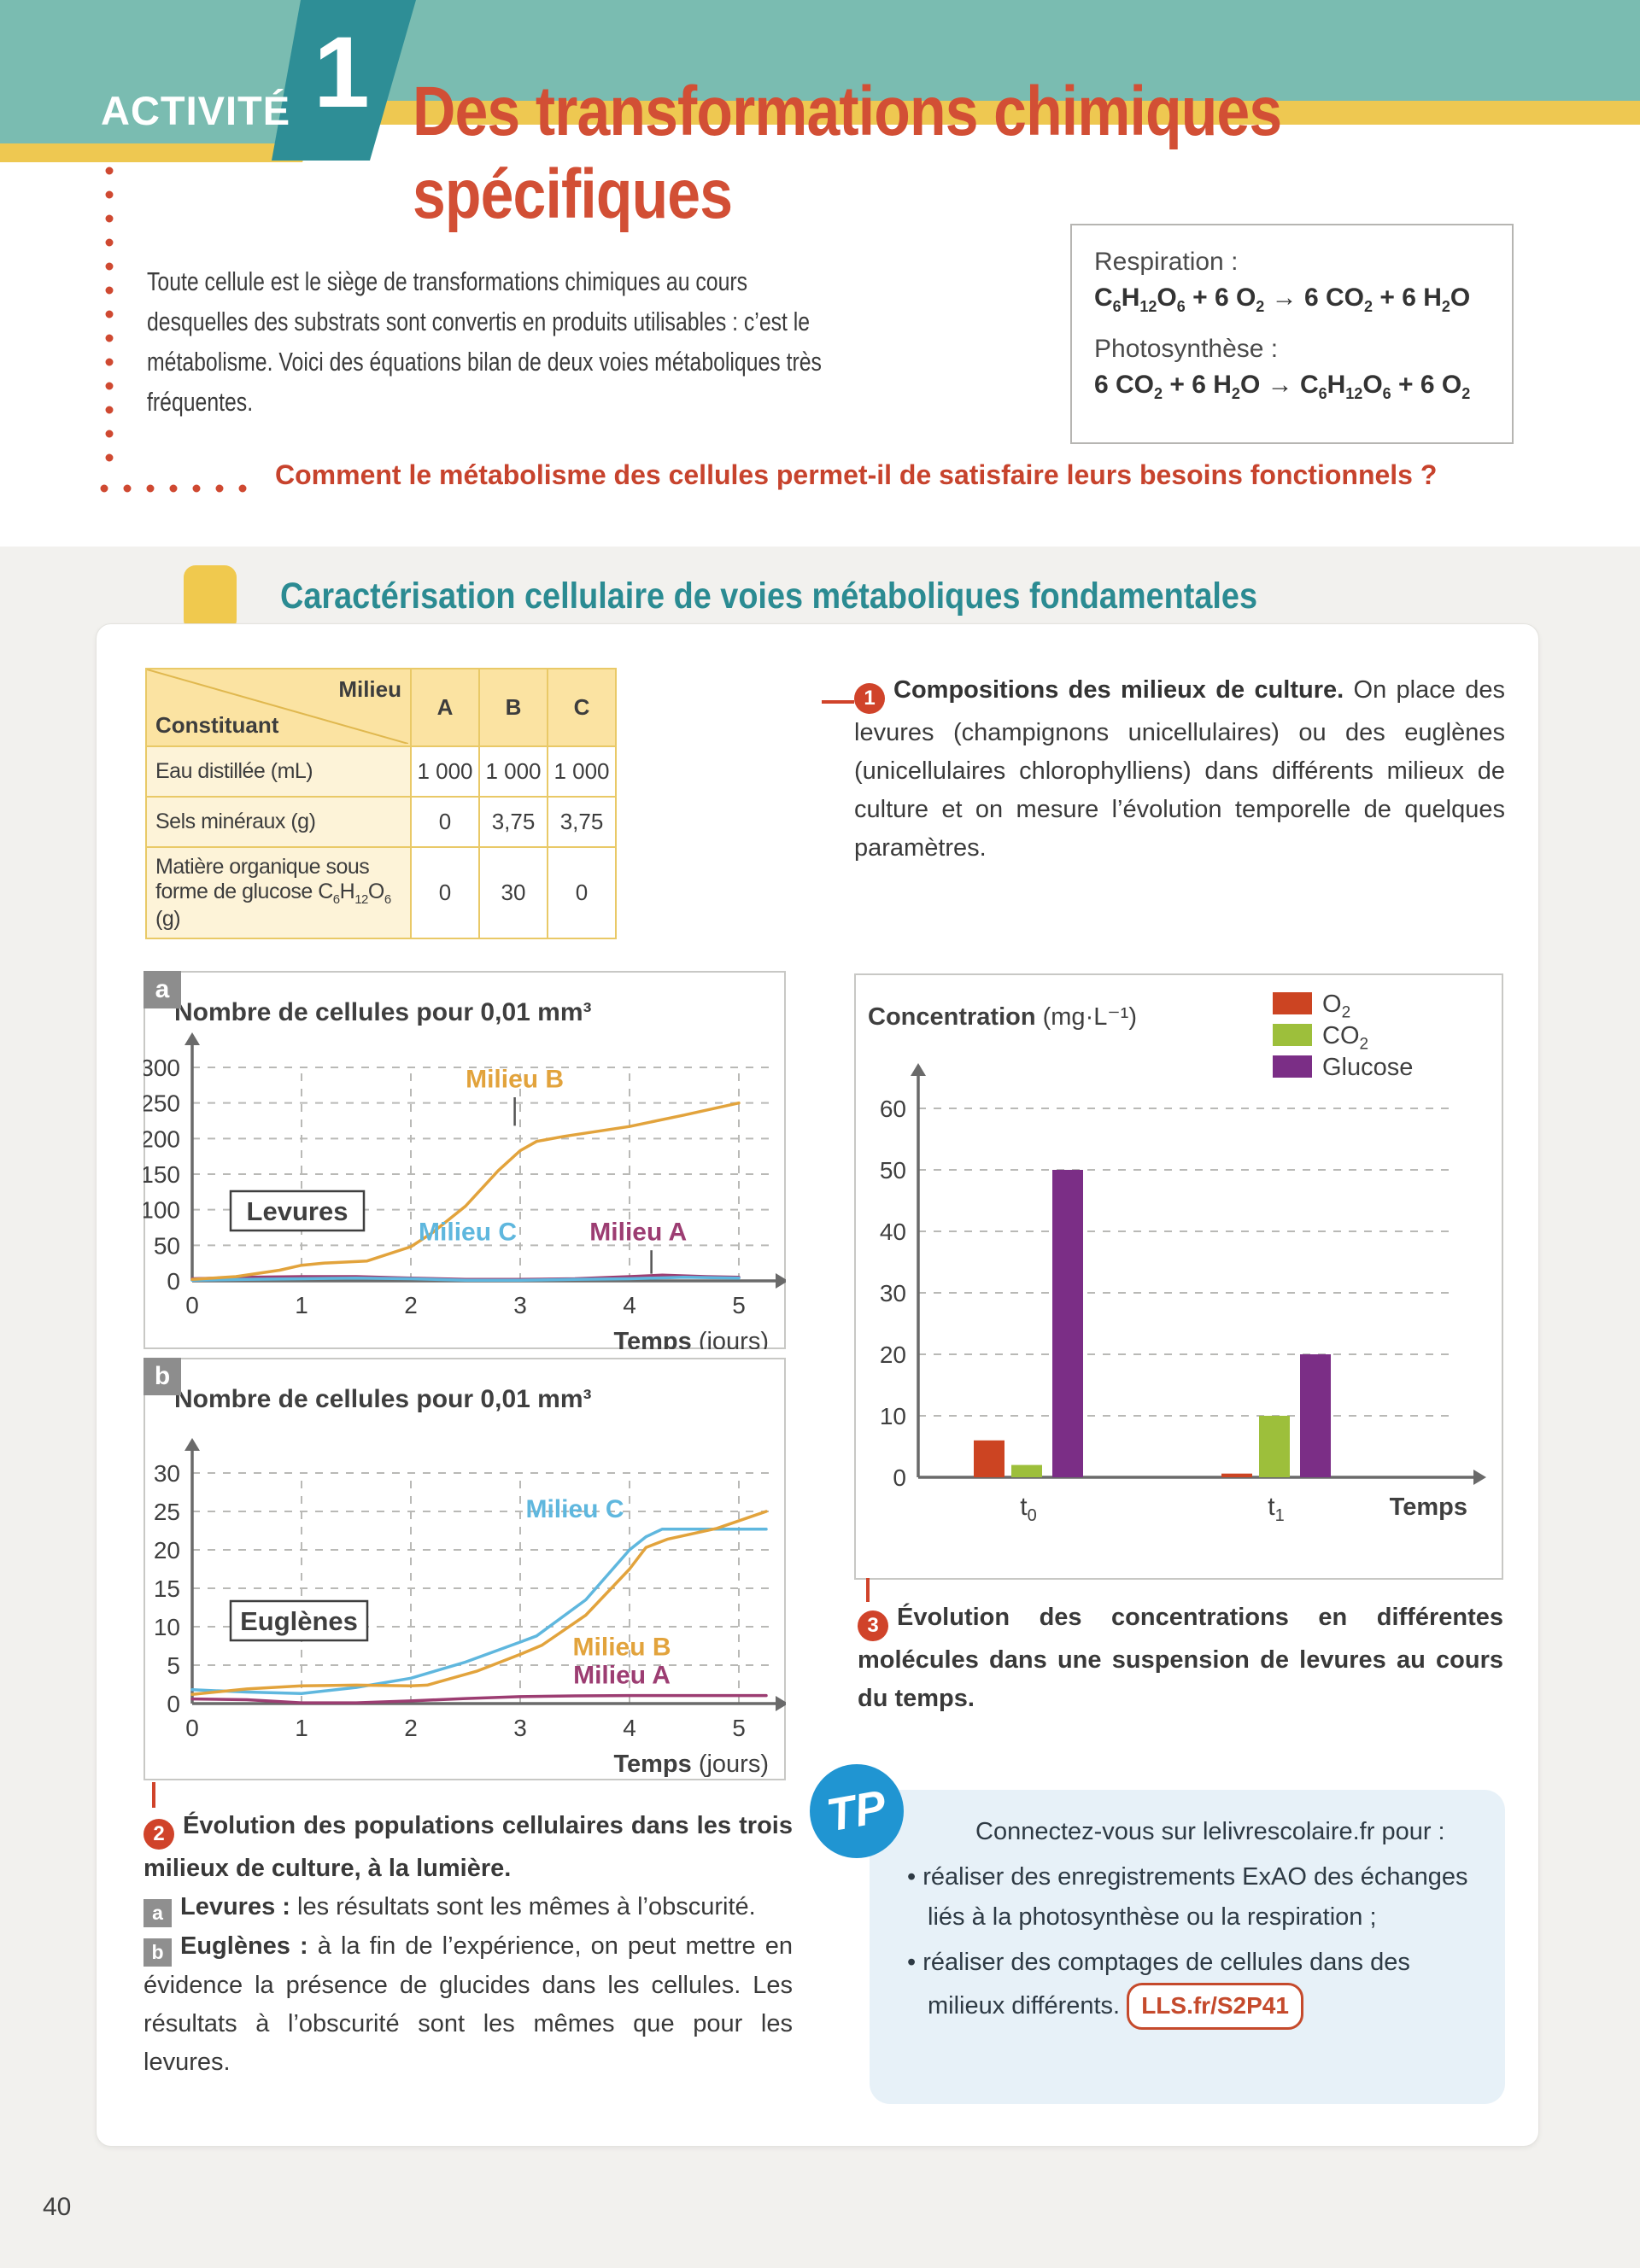 The height and width of the screenshot is (2268, 1640). I want to click on column-header-a: A, so click(445, 707).